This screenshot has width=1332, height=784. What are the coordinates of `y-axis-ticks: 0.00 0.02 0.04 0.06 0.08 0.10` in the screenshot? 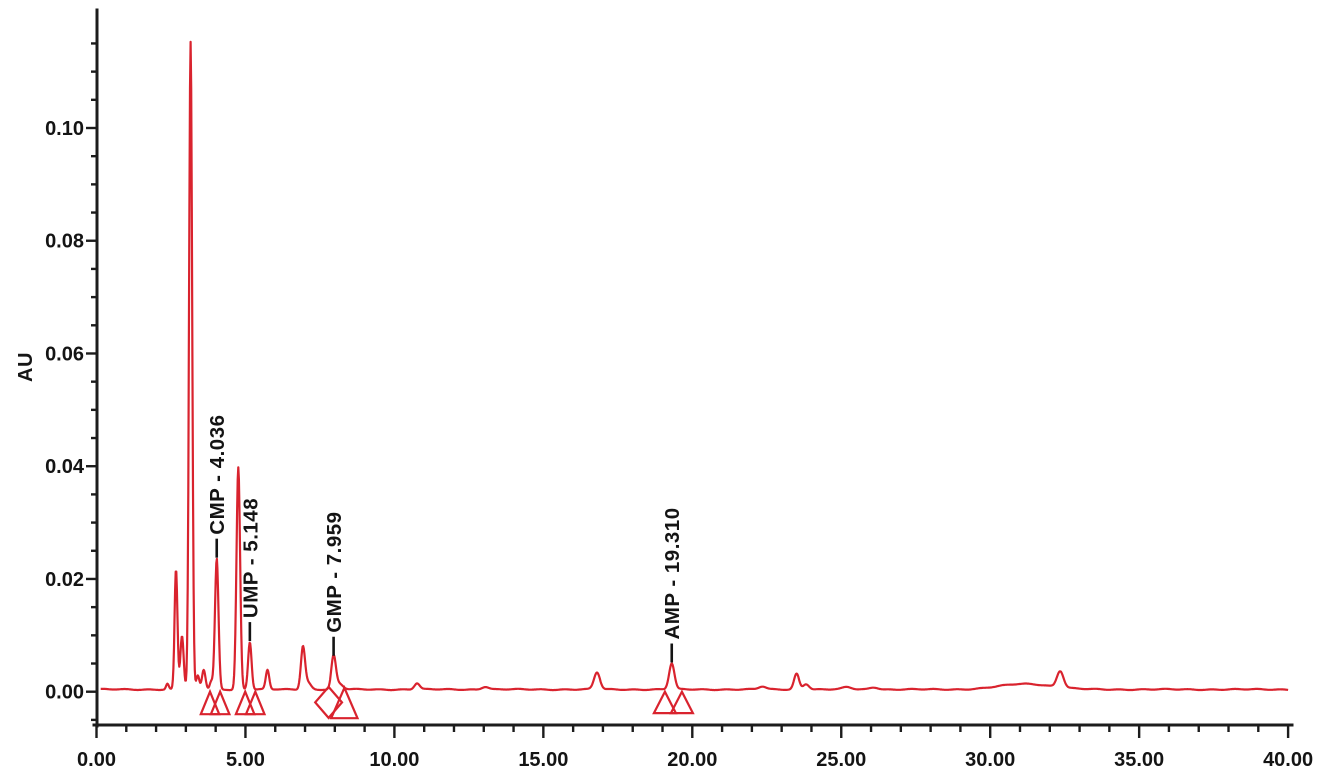 It's located at (71, 382).